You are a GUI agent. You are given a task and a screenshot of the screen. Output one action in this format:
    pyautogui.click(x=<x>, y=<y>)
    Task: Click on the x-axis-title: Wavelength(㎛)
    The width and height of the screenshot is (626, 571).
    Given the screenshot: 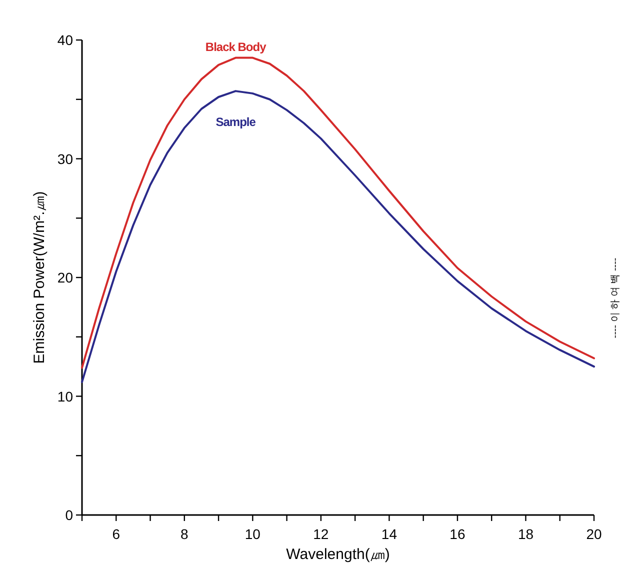 What is the action you would take?
    pyautogui.click(x=338, y=554)
    